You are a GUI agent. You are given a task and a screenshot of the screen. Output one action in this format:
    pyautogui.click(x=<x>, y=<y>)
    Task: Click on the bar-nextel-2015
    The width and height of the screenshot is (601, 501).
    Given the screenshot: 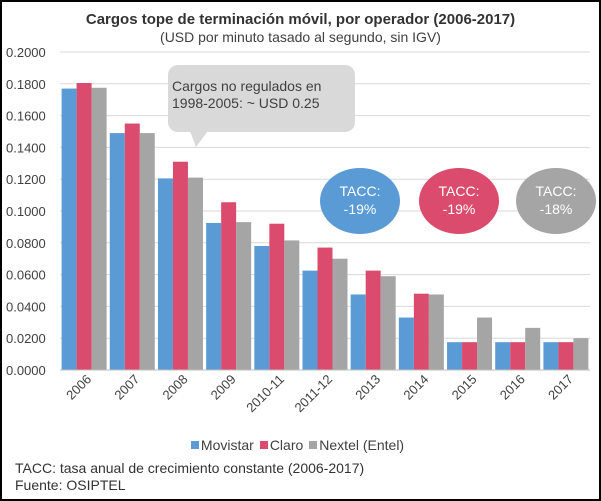 What is the action you would take?
    pyautogui.click(x=485, y=343)
    